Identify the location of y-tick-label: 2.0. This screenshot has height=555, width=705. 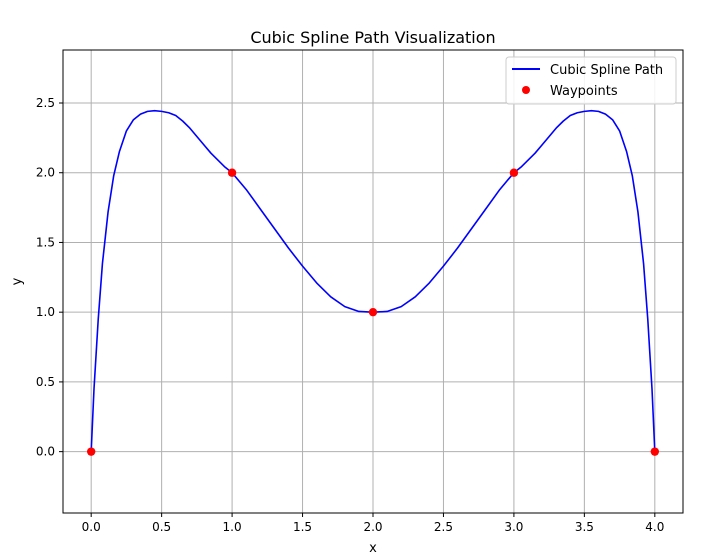
(45, 173).